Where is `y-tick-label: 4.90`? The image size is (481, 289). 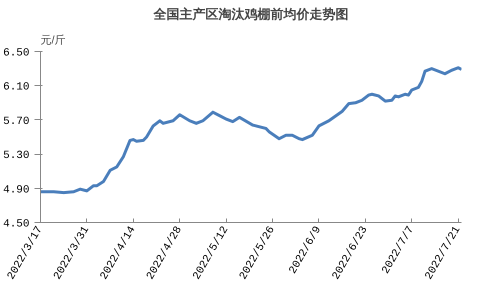 y-tick-label: 4.90 is located at coordinates (16, 190).